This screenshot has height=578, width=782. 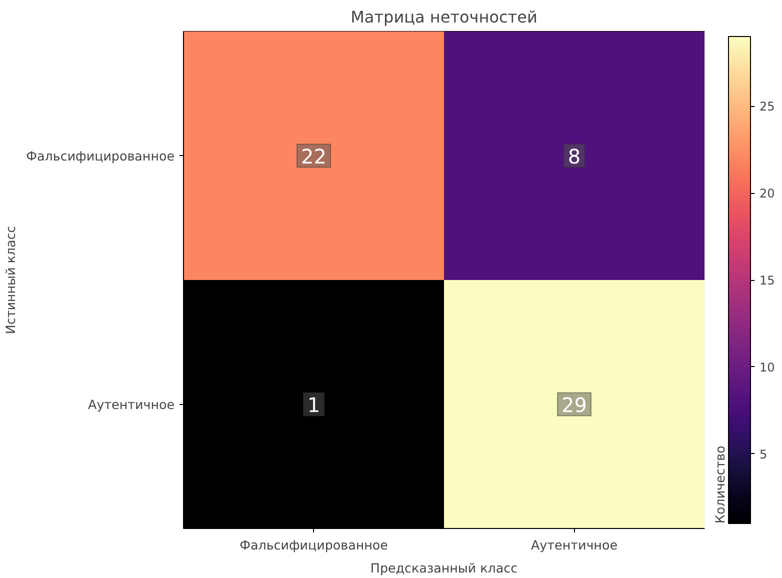 I want to click on color-bar-label: 15, so click(x=767, y=281).